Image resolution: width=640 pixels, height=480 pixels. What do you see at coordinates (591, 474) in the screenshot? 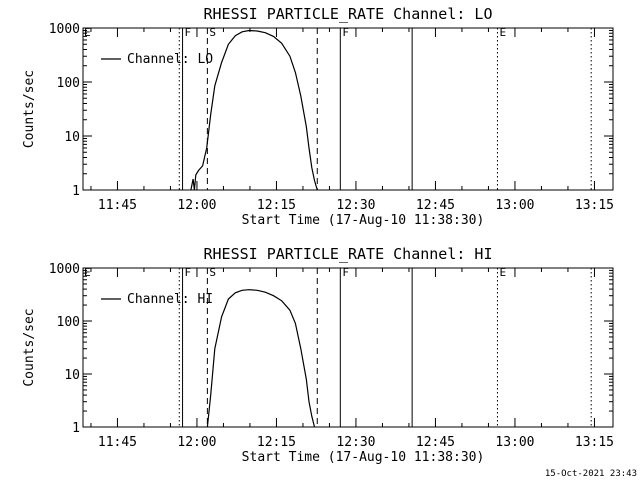
I see `footer-timestamp: 15-Oct-2021 23:43` at bounding box center [591, 474].